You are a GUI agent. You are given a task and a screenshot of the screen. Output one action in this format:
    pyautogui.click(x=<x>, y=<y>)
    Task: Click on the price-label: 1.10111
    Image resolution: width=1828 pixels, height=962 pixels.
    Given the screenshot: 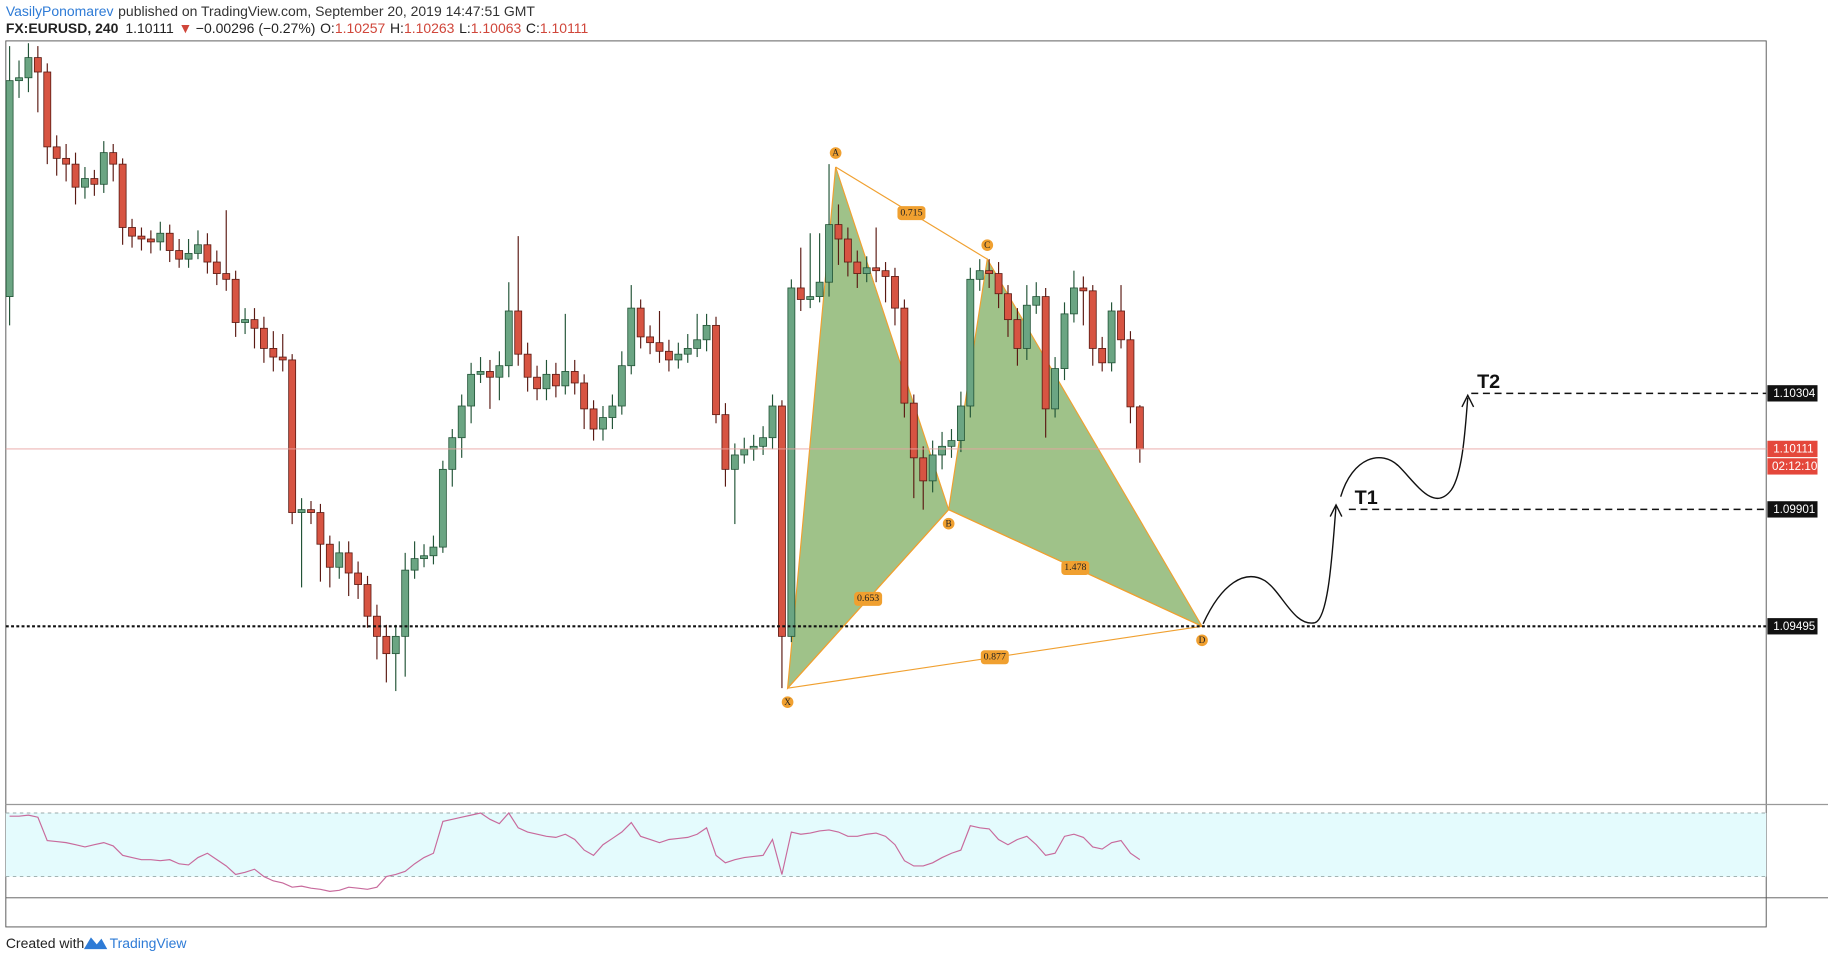 What is the action you would take?
    pyautogui.click(x=1793, y=449)
    